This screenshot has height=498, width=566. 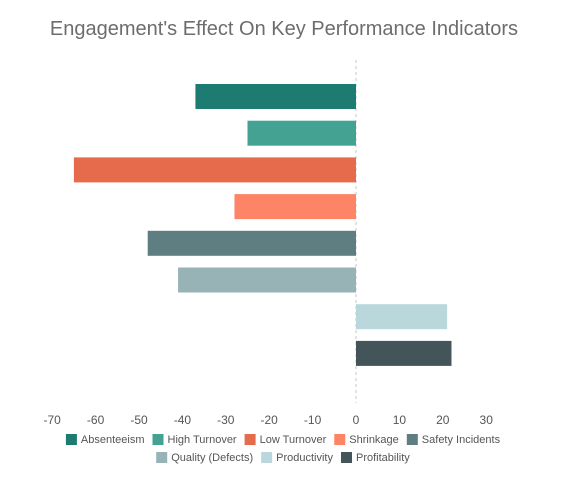 I want to click on legend-label: Profitability, so click(x=383, y=458).